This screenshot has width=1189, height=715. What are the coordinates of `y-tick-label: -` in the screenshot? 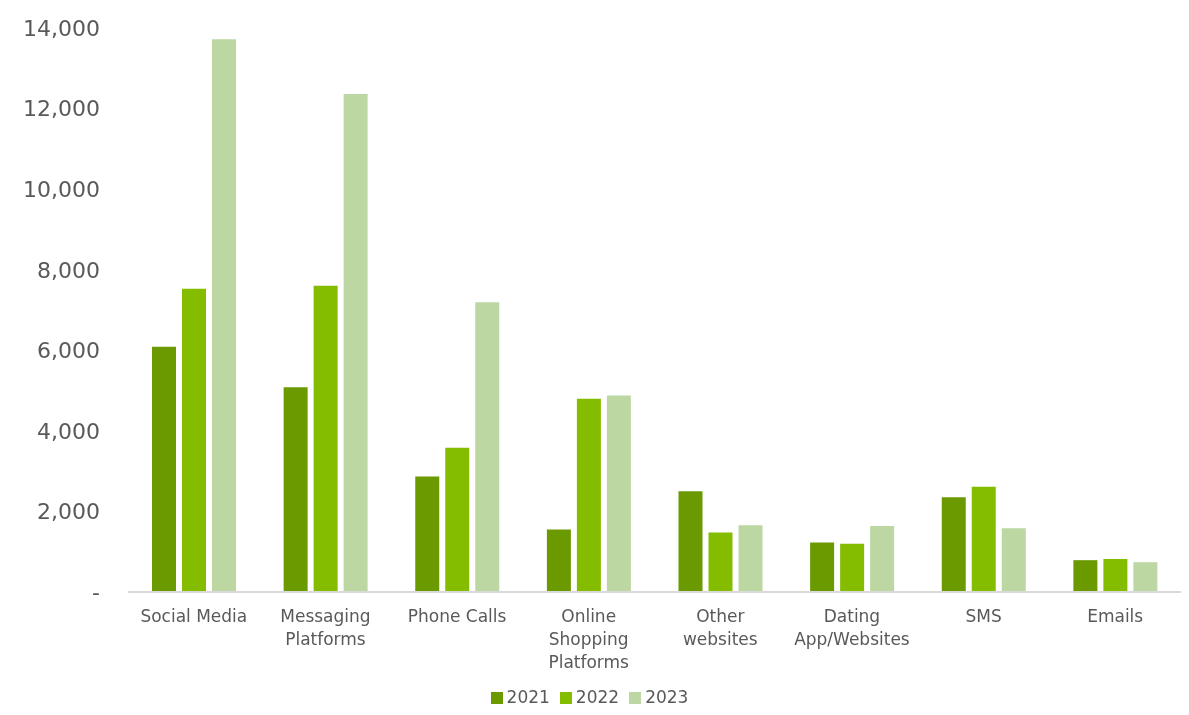 It's located at (96, 592).